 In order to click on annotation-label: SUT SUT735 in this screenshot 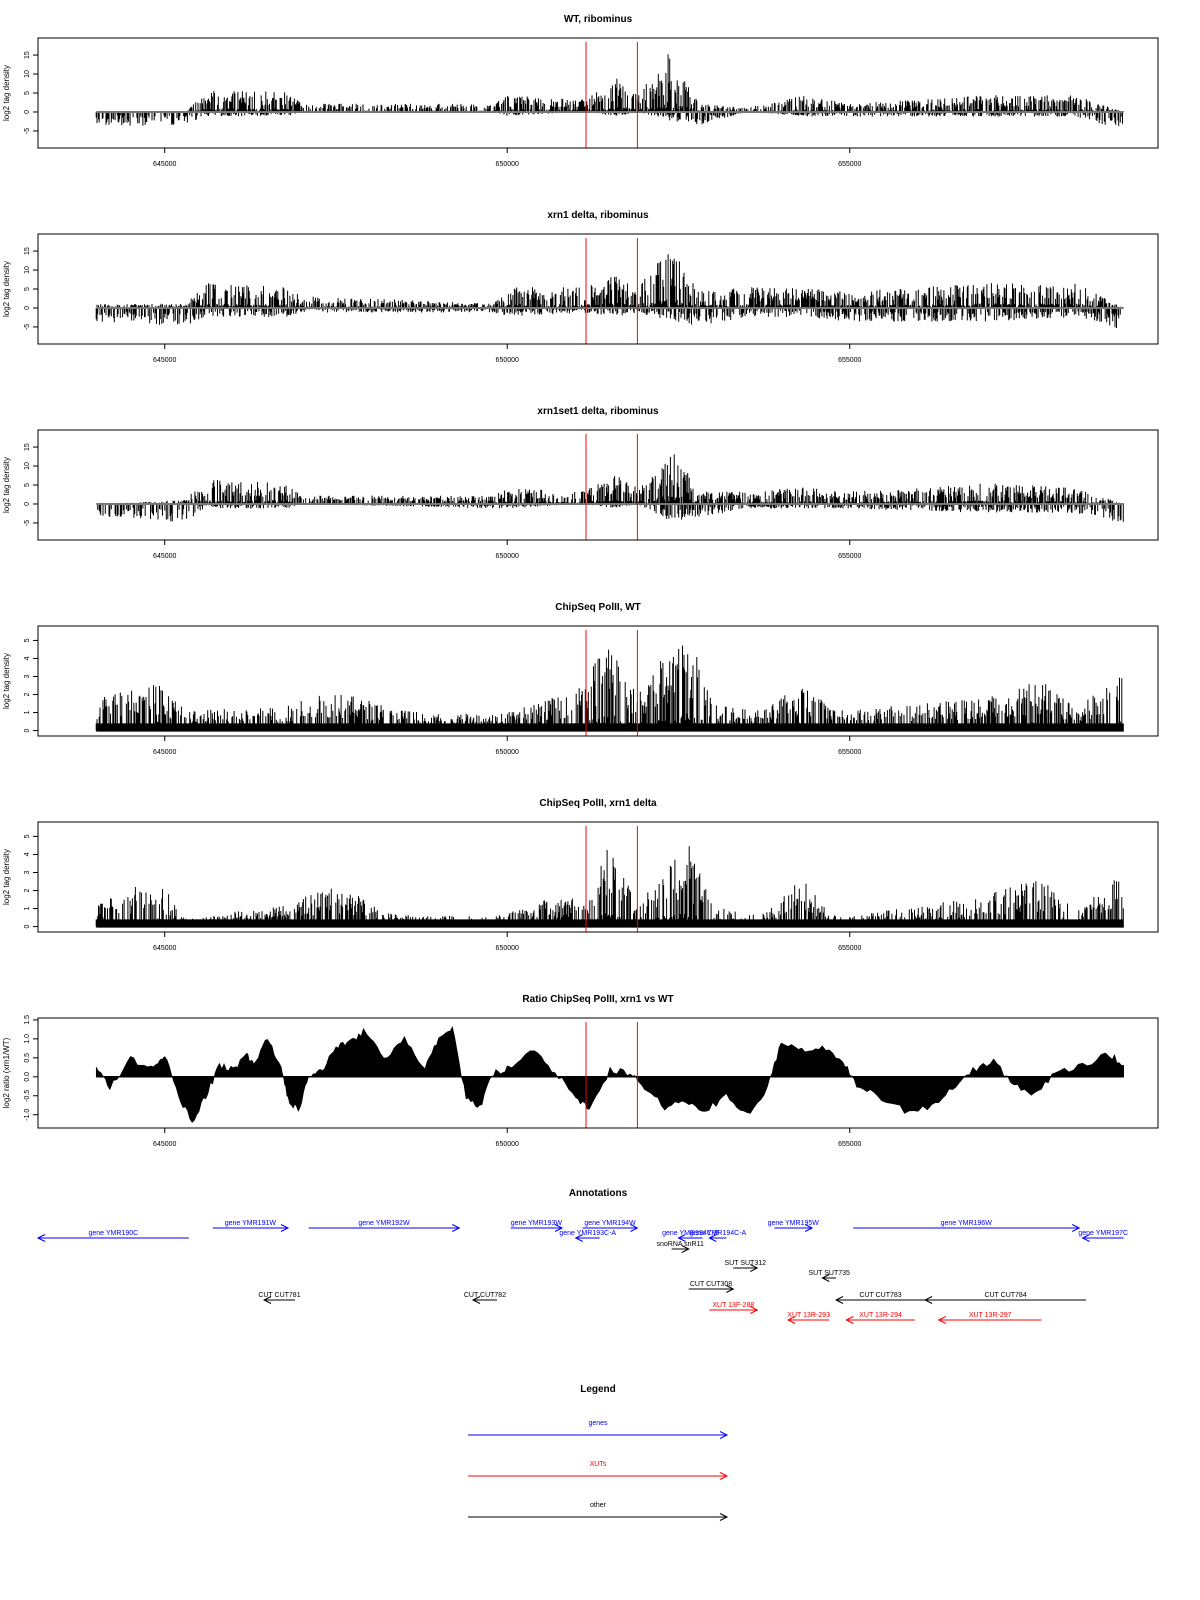, I will do `click(829, 1273)`.